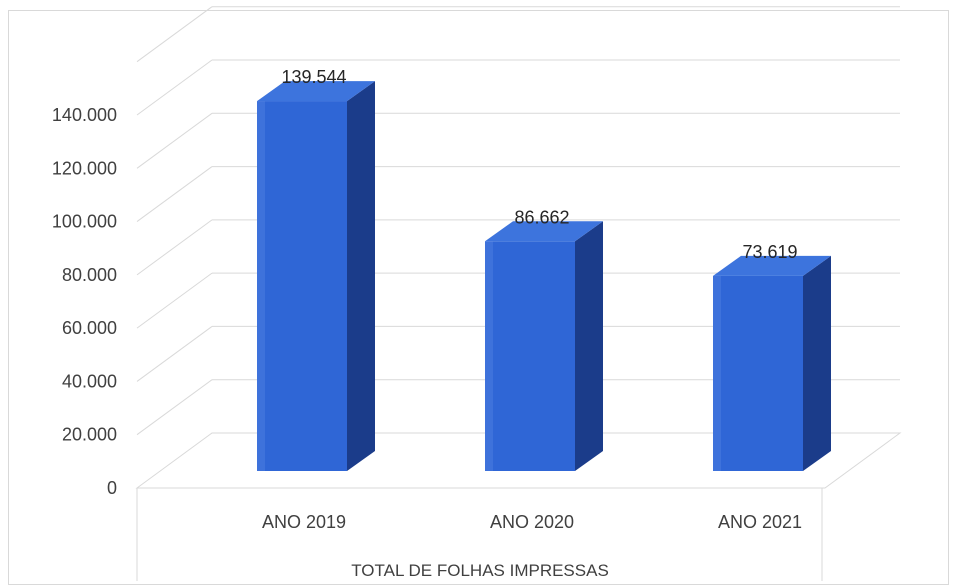 This screenshot has width=957, height=585. What do you see at coordinates (89, 275) in the screenshot?
I see `y-tick-label: 80.000` at bounding box center [89, 275].